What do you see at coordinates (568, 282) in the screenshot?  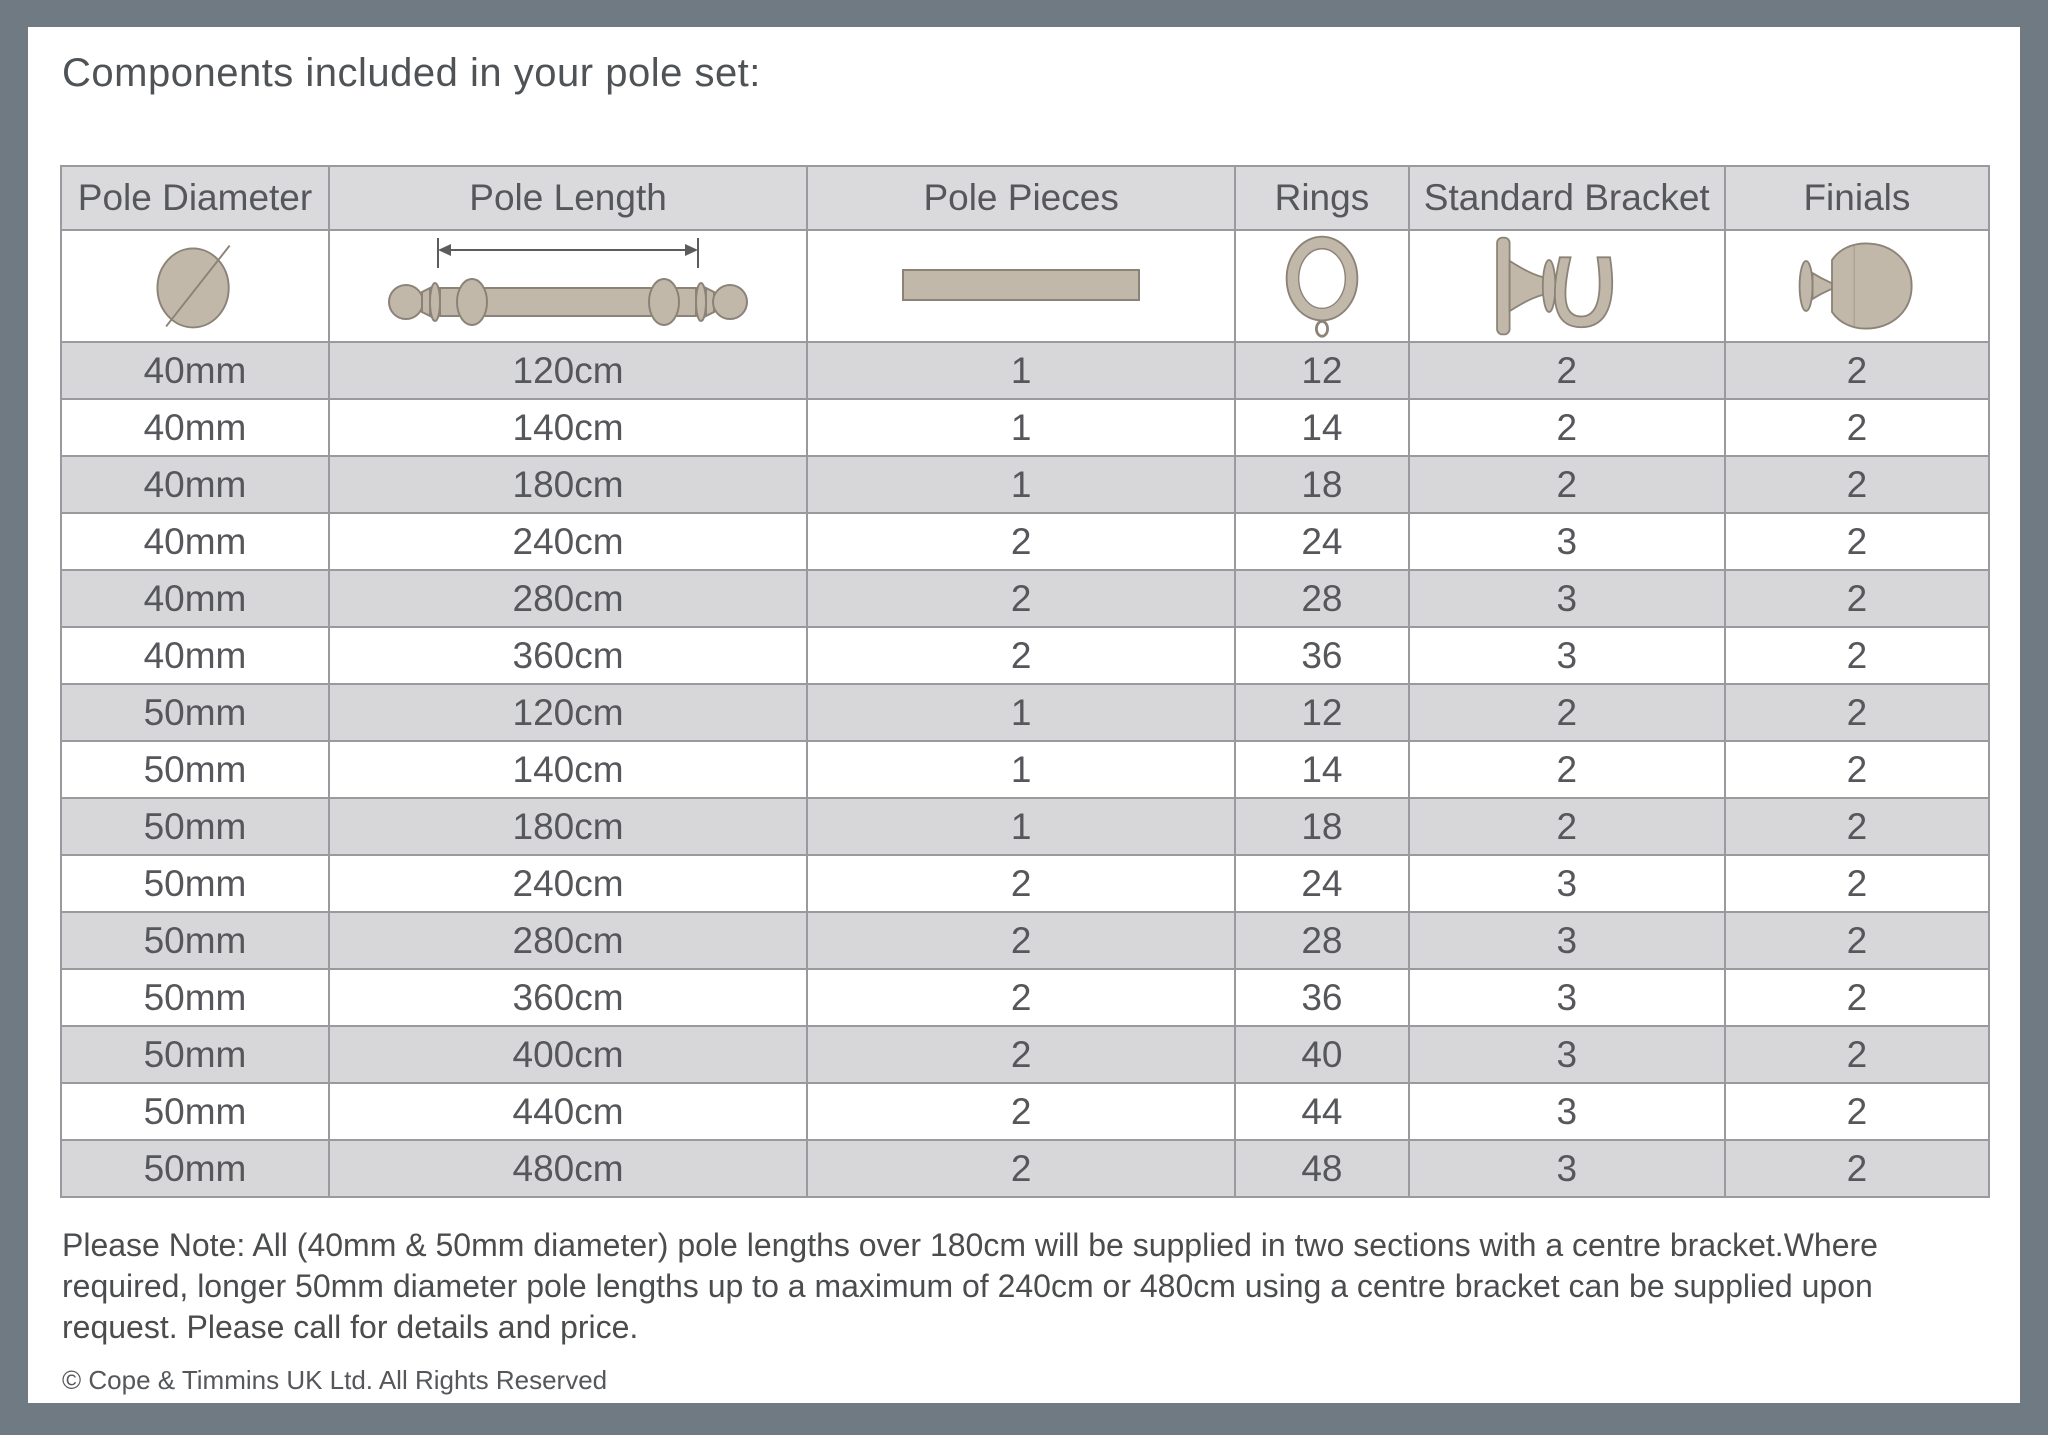 I see `pole-length-icon` at bounding box center [568, 282].